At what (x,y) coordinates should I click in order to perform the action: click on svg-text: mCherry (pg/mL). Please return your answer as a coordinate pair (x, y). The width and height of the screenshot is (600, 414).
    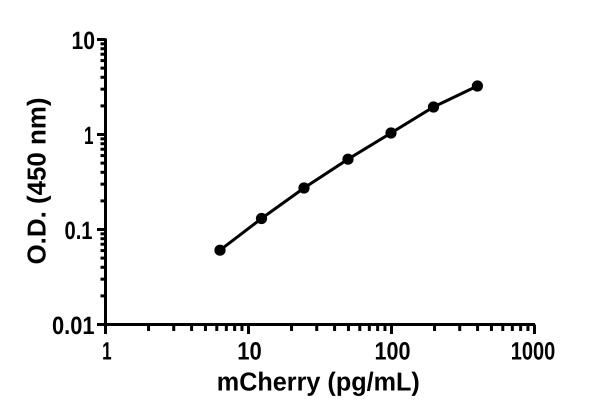
    Looking at the image, I should click on (318, 382).